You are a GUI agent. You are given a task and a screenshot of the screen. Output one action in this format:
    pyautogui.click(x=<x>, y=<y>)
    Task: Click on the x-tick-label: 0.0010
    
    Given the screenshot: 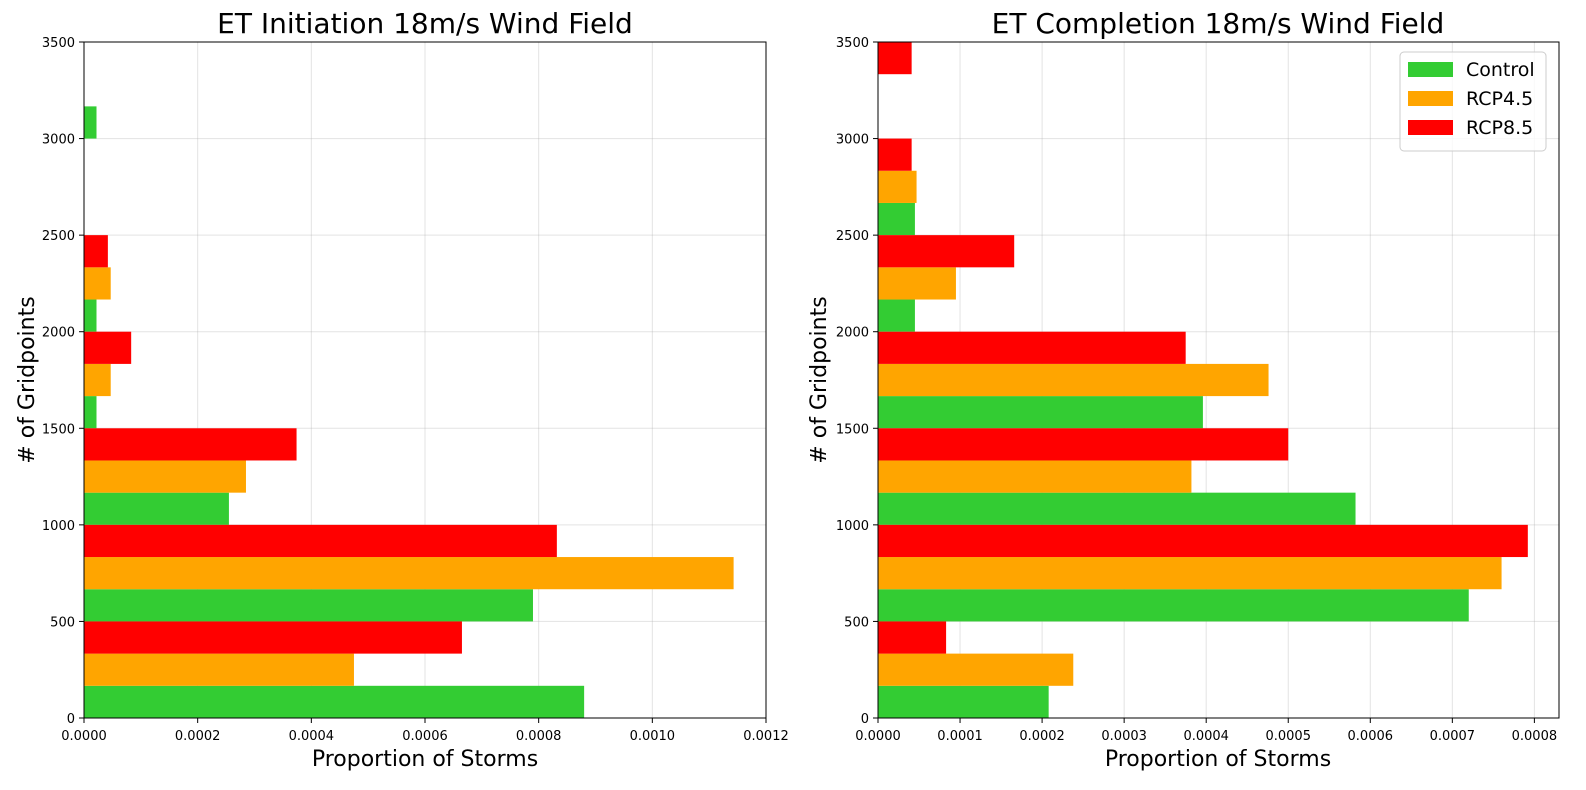 What is the action you would take?
    pyautogui.click(x=653, y=736)
    